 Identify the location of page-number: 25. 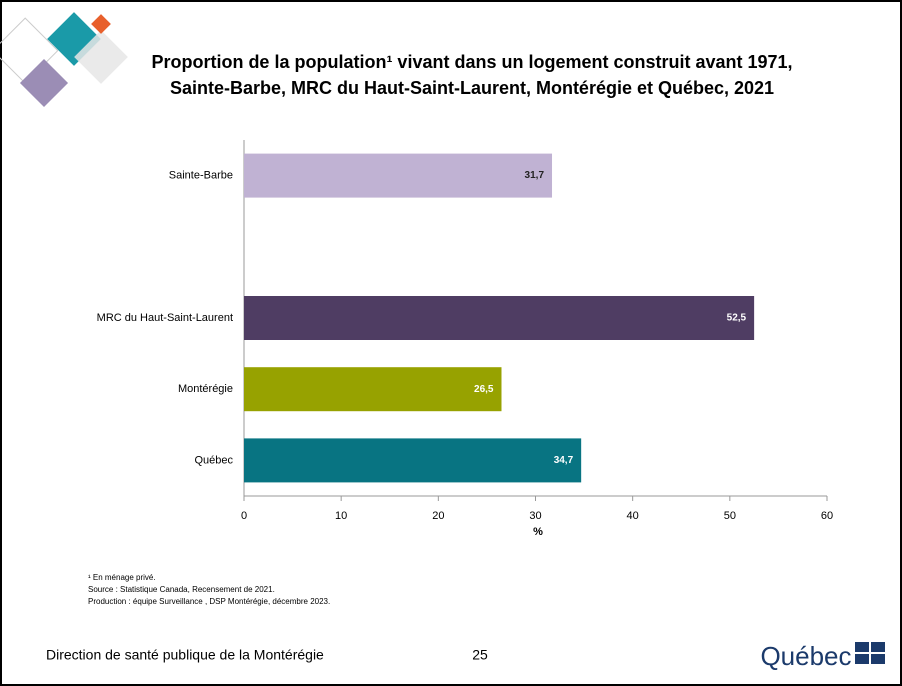
(480, 655).